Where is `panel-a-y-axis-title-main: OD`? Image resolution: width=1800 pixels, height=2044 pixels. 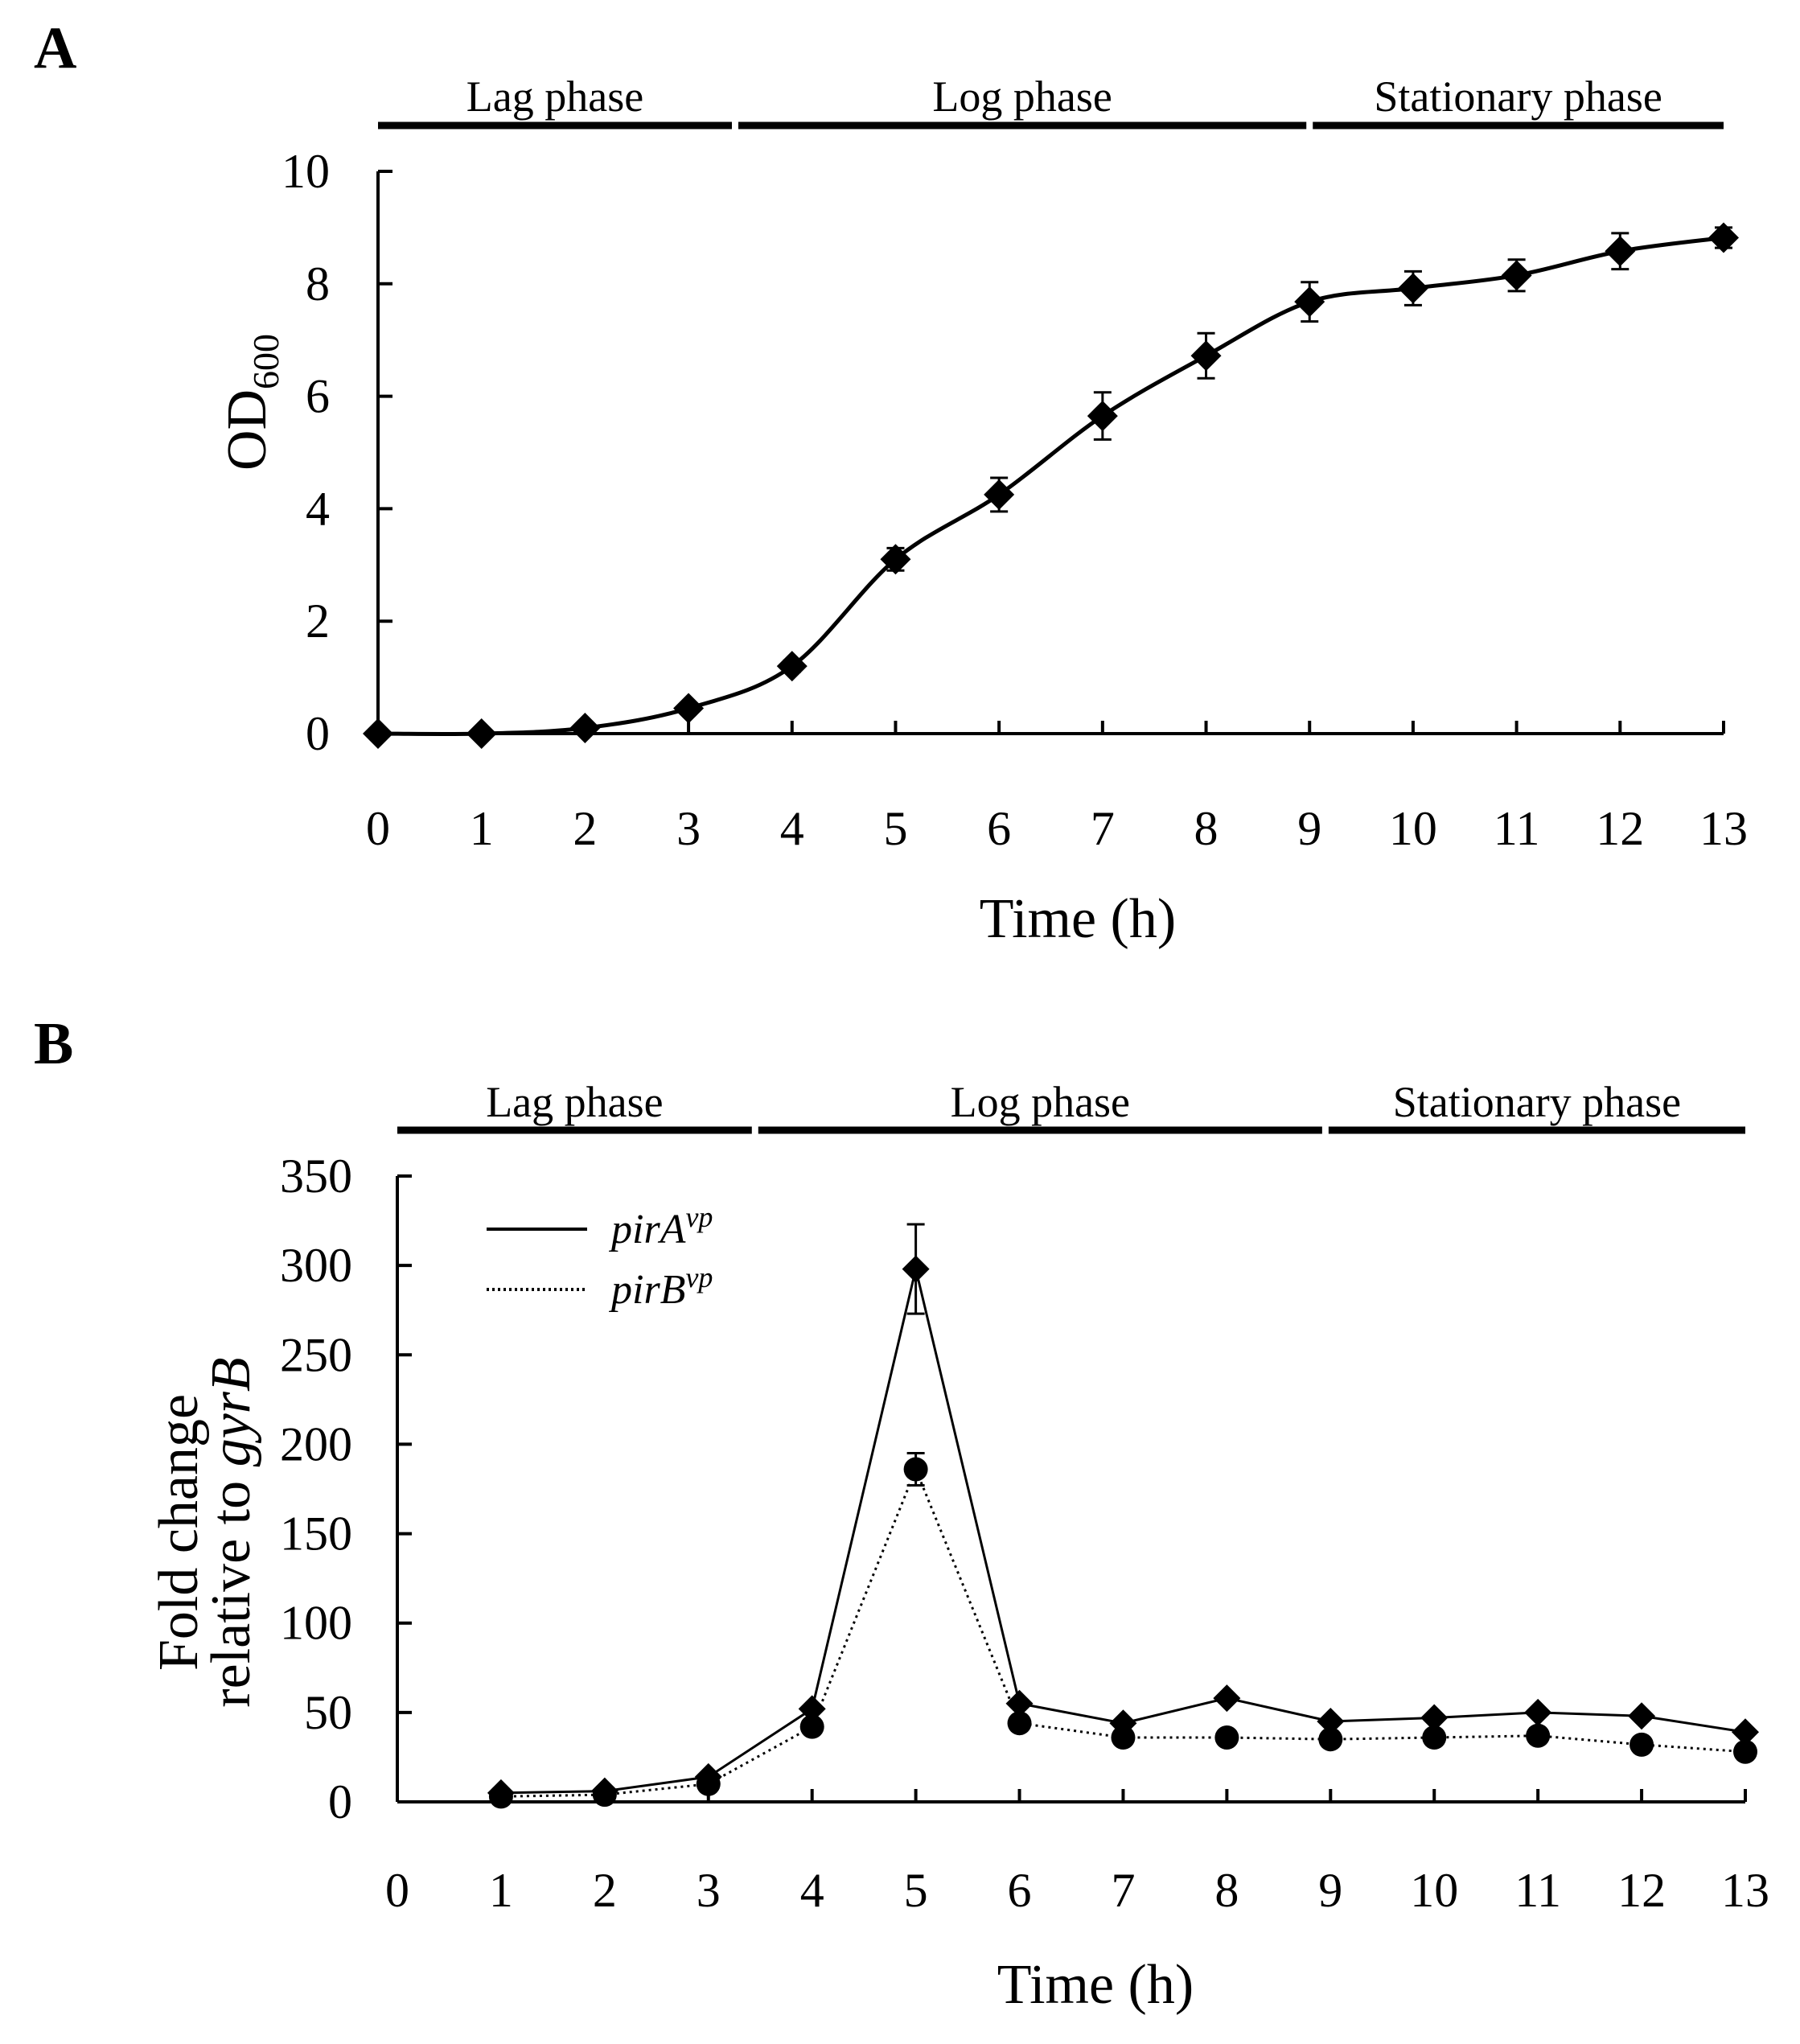
panel-a-y-axis-title-main: OD is located at coordinates (247, 430).